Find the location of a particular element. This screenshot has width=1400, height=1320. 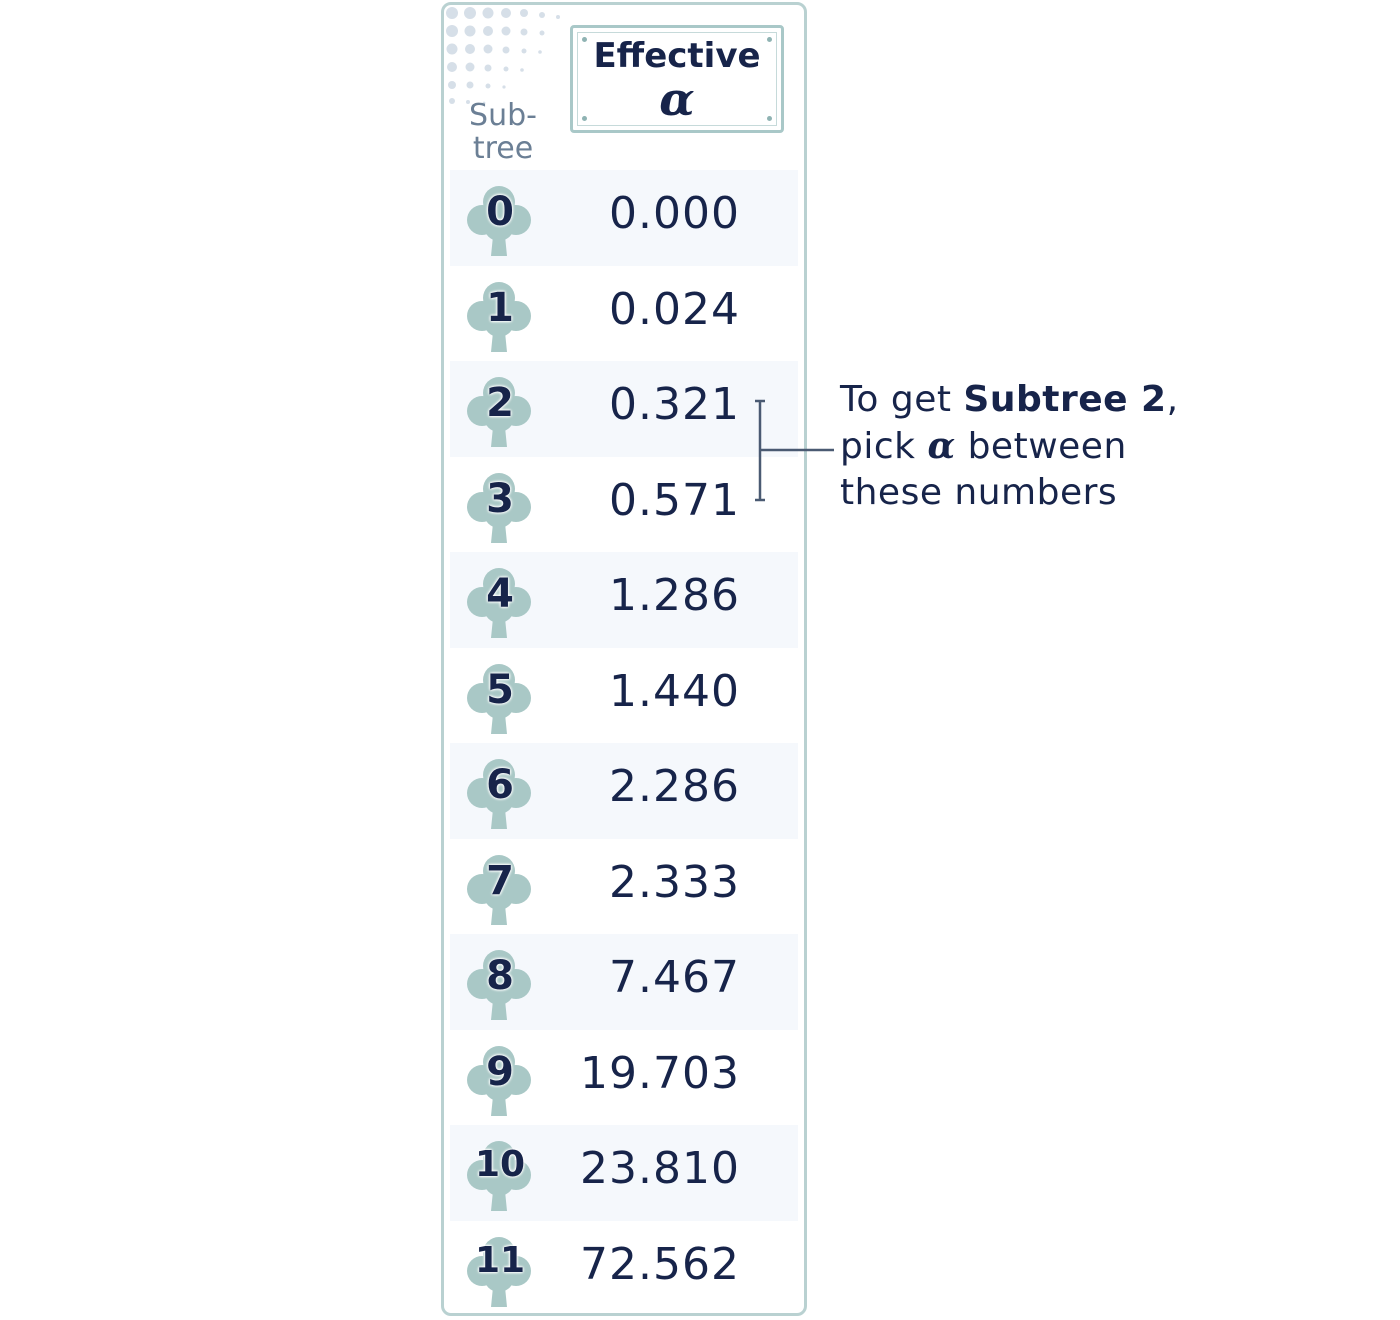

effective-alpha-value: 0.571 is located at coordinates (674, 500).